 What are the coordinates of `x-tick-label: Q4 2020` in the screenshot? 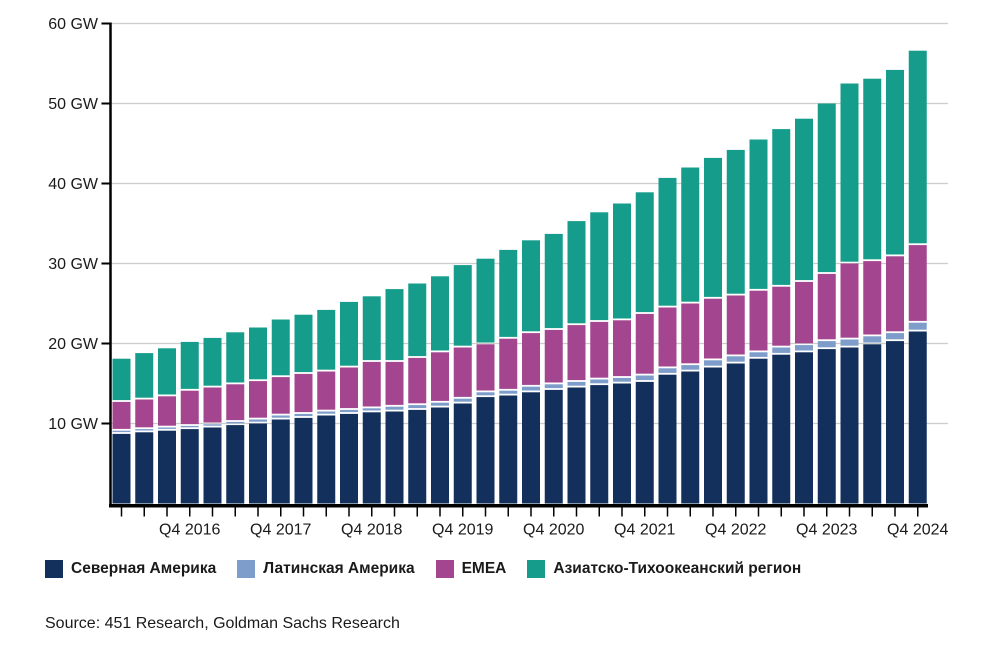 It's located at (553, 530).